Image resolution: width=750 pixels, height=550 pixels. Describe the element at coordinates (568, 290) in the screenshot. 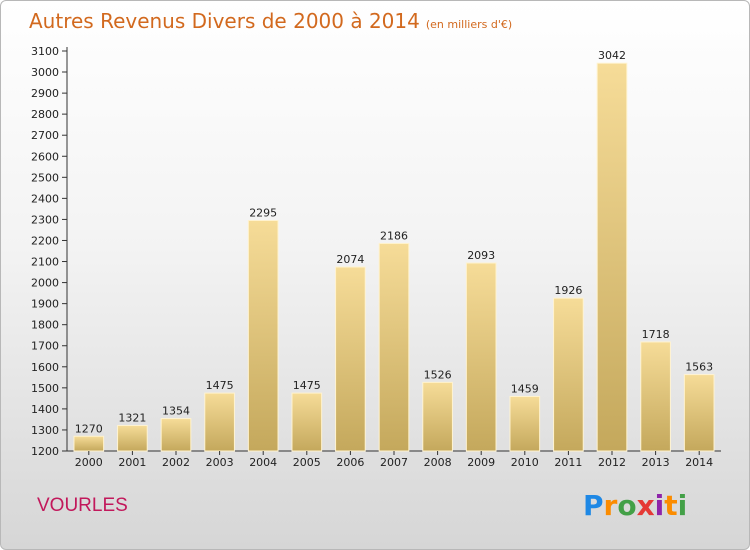

I see `data-label: 1926` at that location.